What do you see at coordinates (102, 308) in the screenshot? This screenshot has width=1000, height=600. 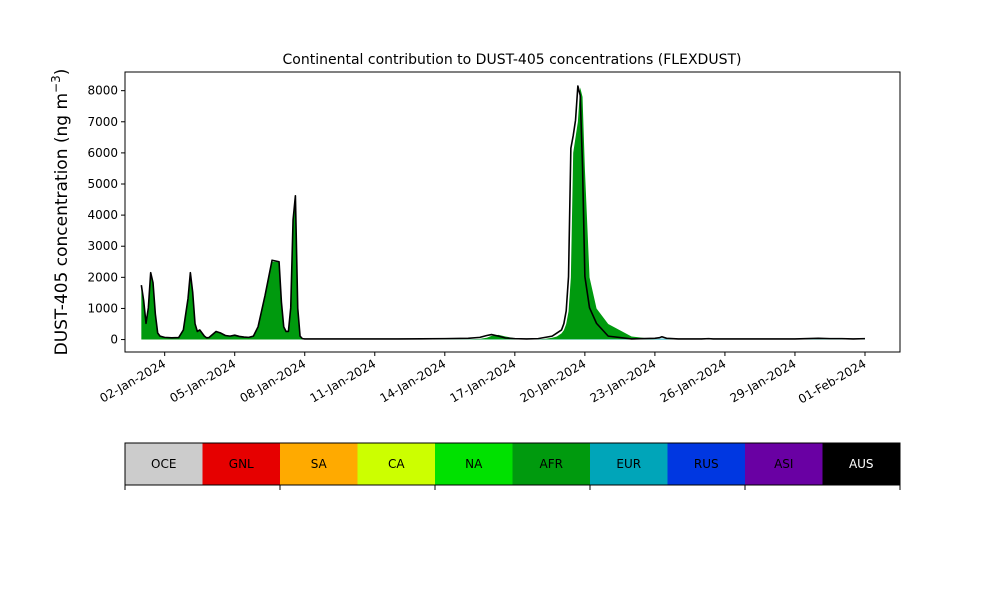 I see `y-tick-label: 1000` at bounding box center [102, 308].